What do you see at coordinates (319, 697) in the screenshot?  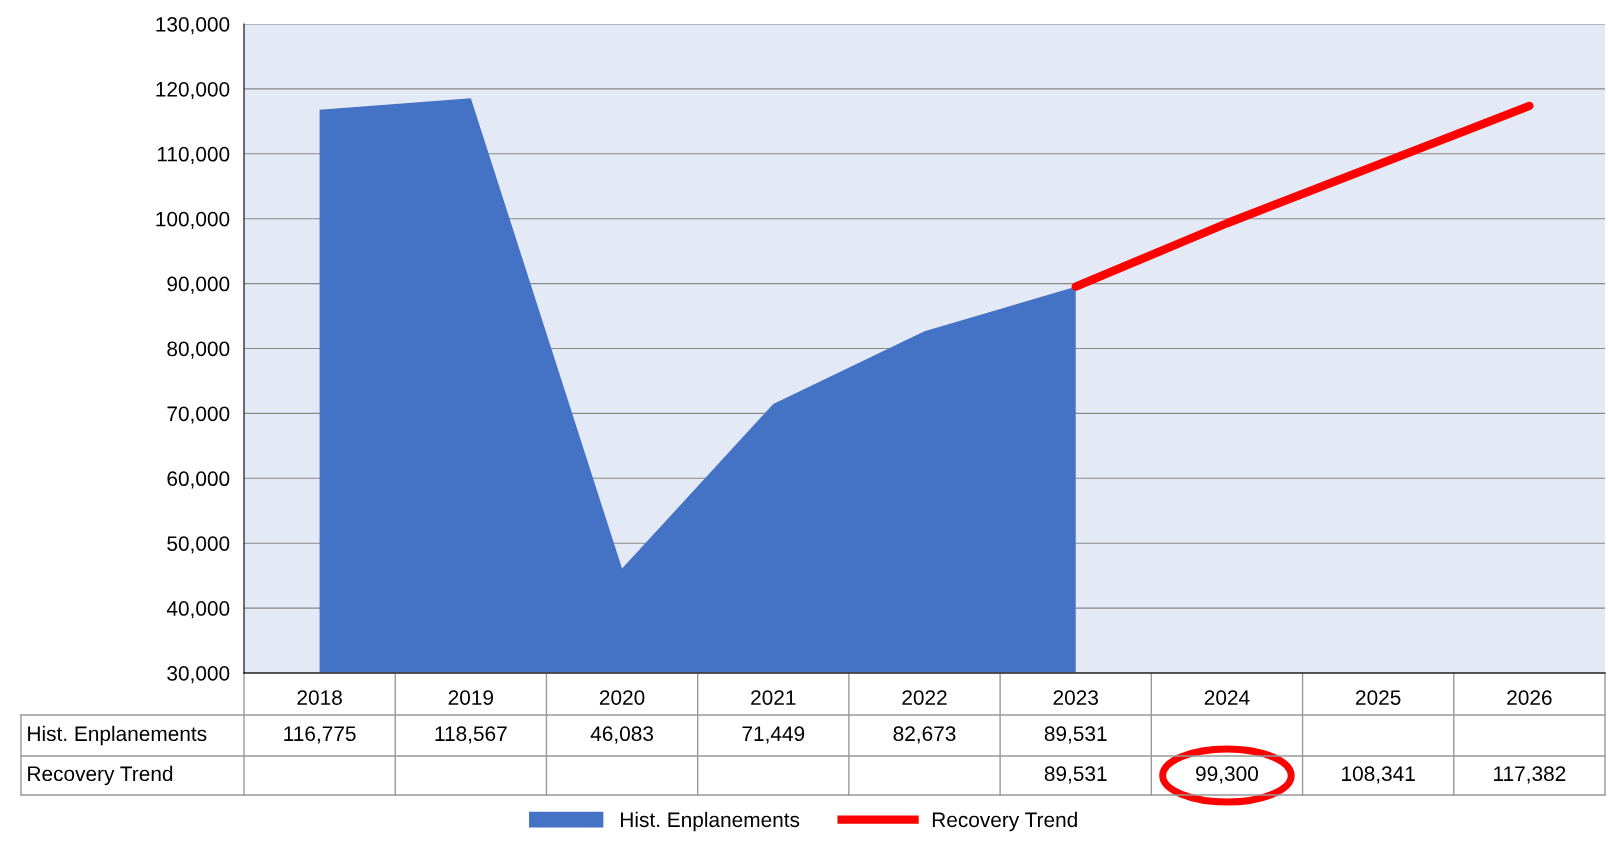 I see `x-tick-label: 2018` at bounding box center [319, 697].